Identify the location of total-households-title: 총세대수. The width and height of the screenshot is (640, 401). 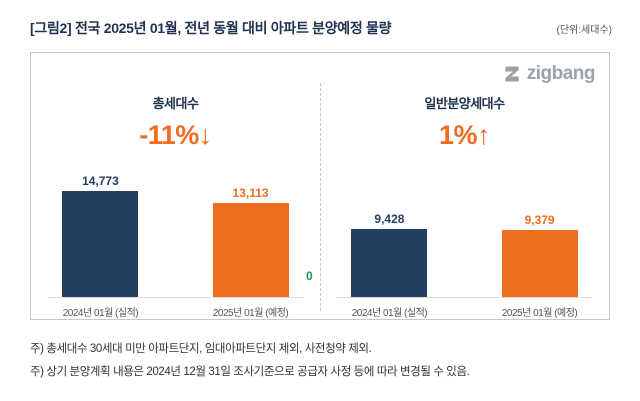
(175, 103).